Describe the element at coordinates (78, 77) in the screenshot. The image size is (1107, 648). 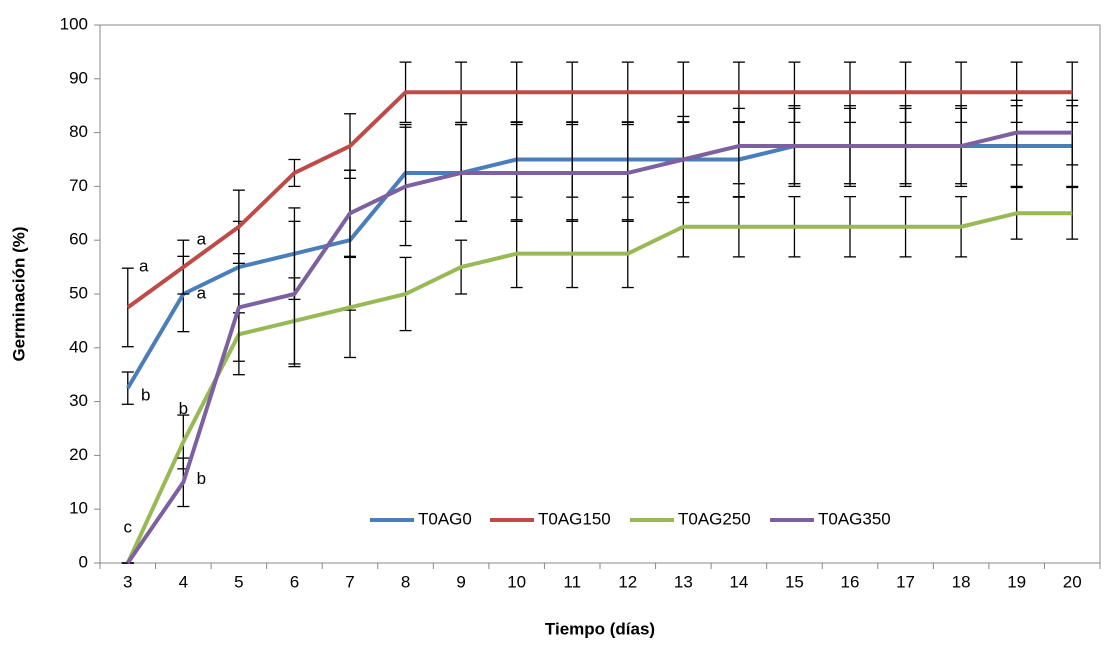
I see `y-tick-label: 90` at that location.